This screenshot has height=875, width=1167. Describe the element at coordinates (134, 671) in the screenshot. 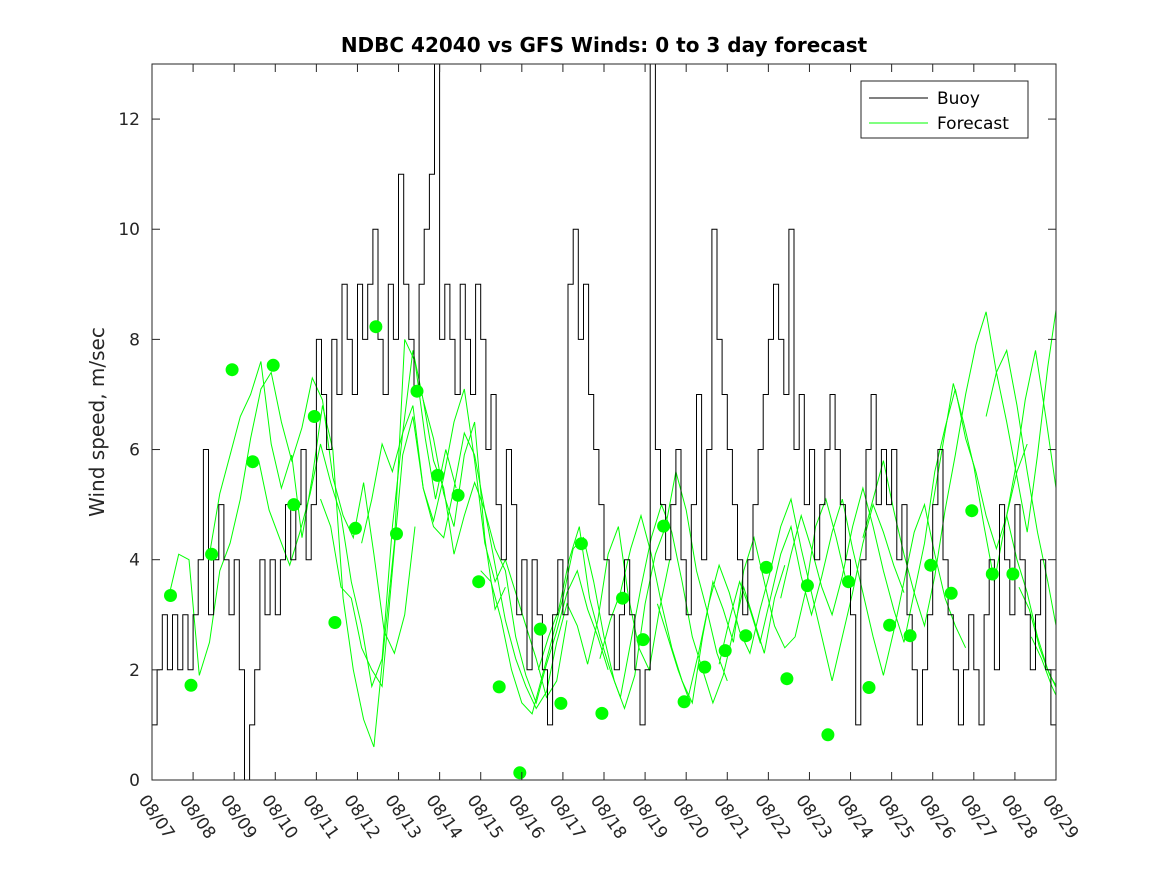

I see `y-tick-label: 2` at that location.